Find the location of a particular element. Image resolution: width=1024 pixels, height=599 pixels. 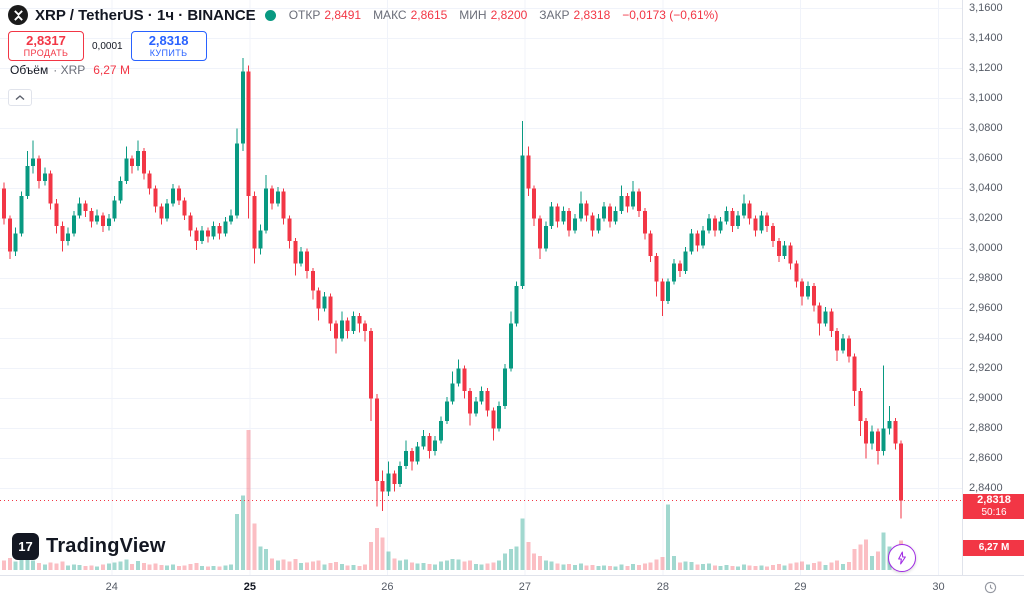

change-value: −0,0173 (−0,61%) is located at coordinates (670, 15).